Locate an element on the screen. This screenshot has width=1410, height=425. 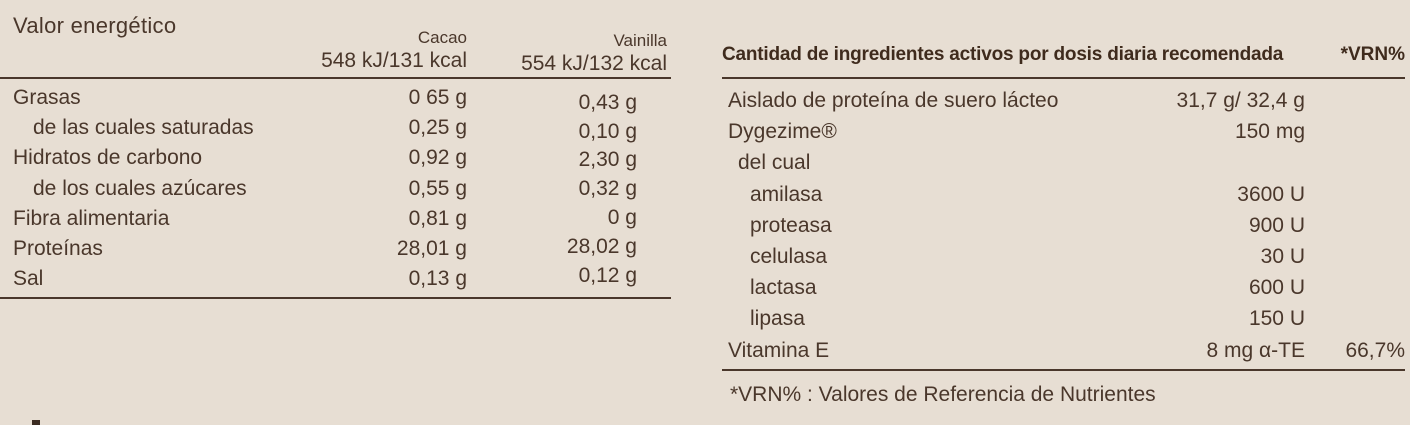
cacao-value: 0,13 g is located at coordinates (437, 278).